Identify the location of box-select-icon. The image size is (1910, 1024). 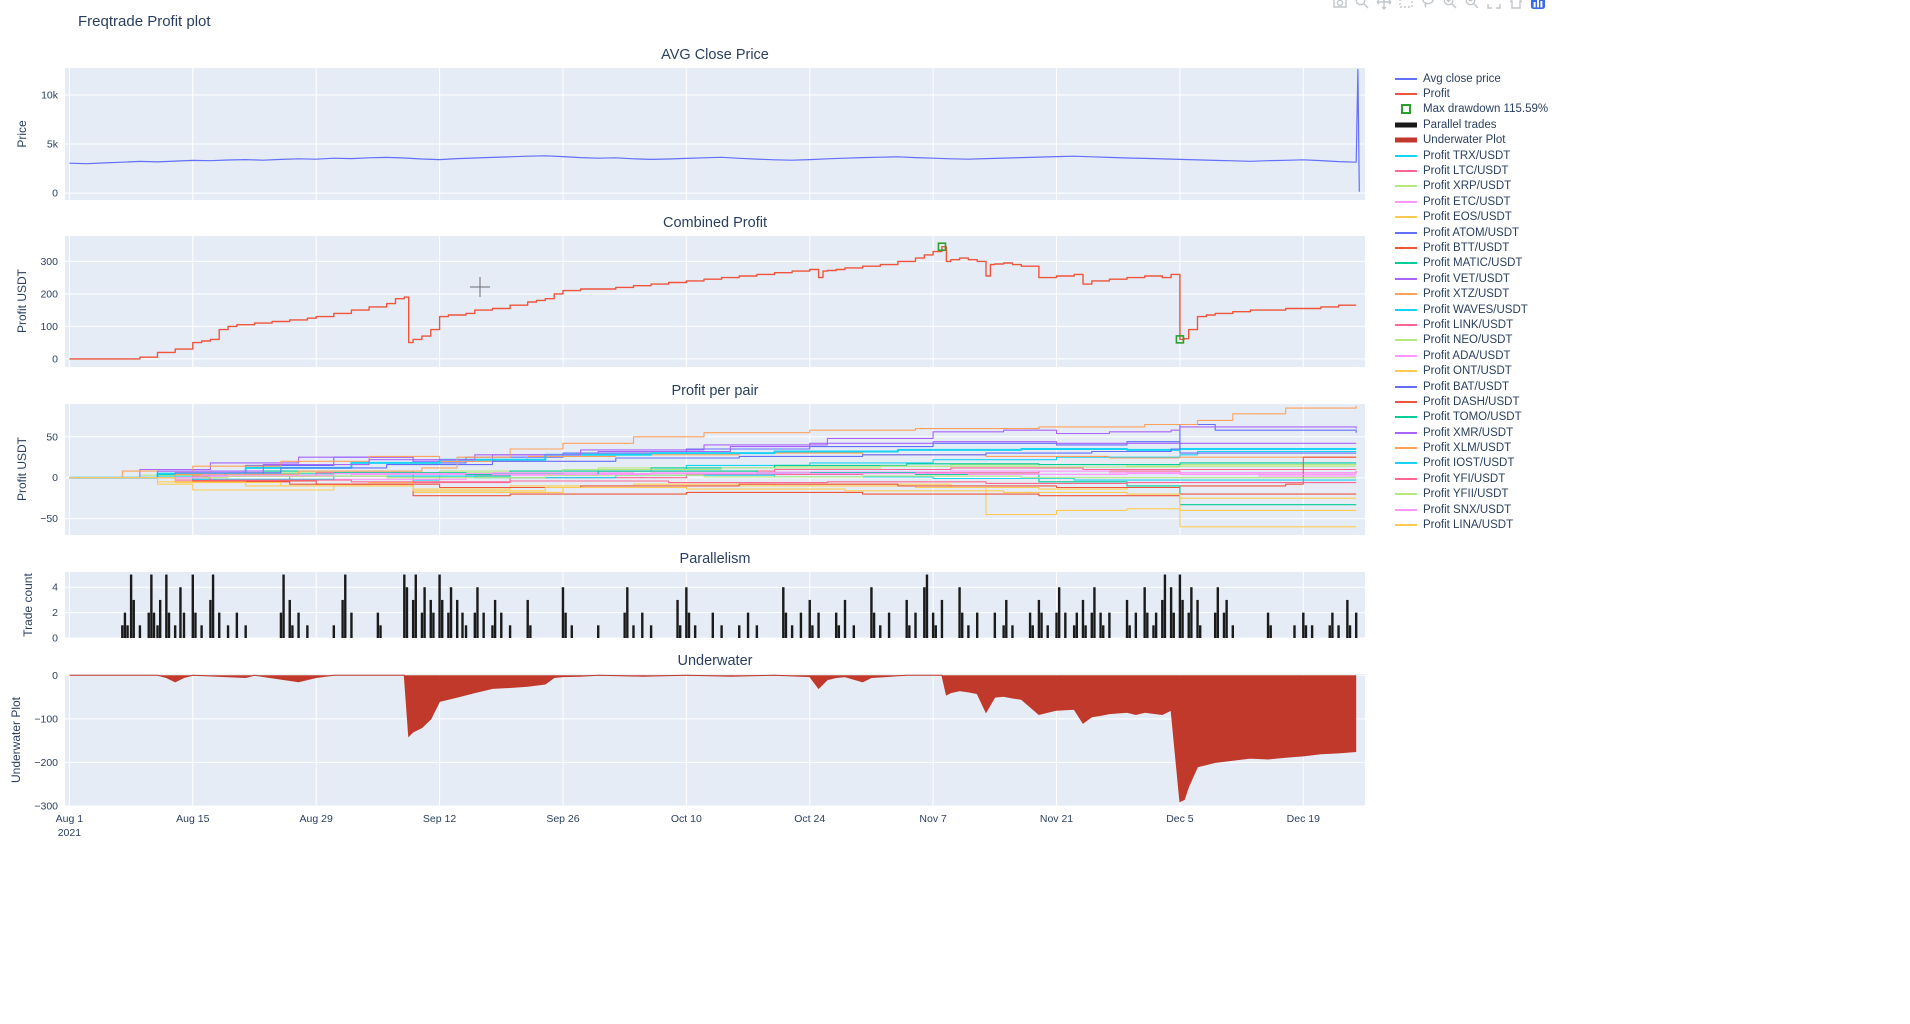
(1406, 8).